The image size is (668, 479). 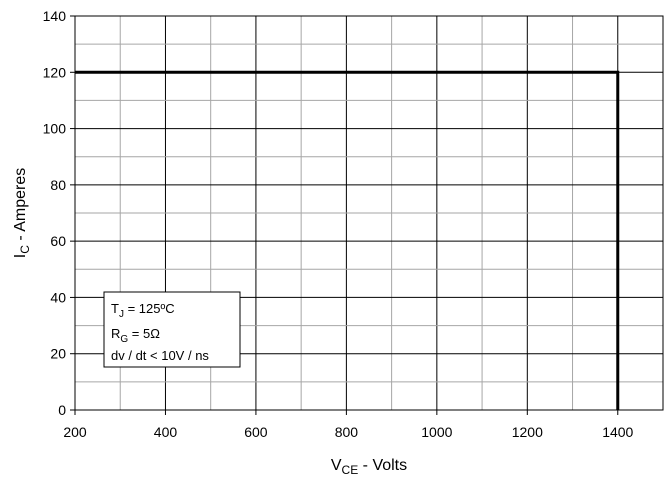 I want to click on x-tick-label: 200, so click(x=75, y=432).